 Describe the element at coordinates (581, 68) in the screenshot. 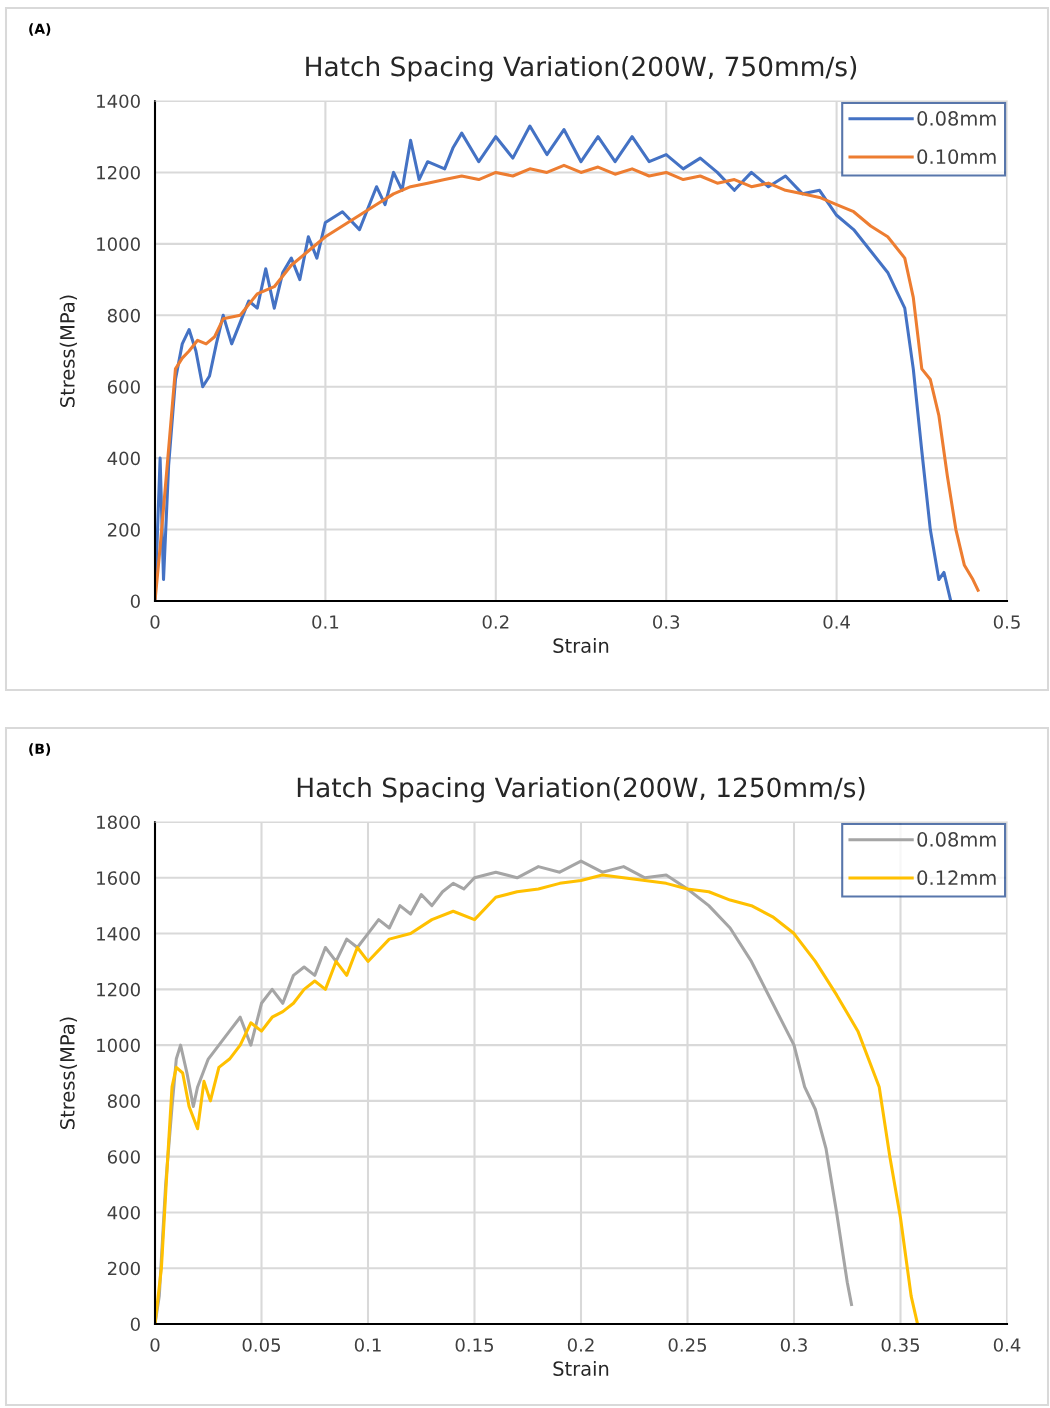

I see `chart-title: Hatch Spacing Variation(200W, 750mm/s)` at that location.